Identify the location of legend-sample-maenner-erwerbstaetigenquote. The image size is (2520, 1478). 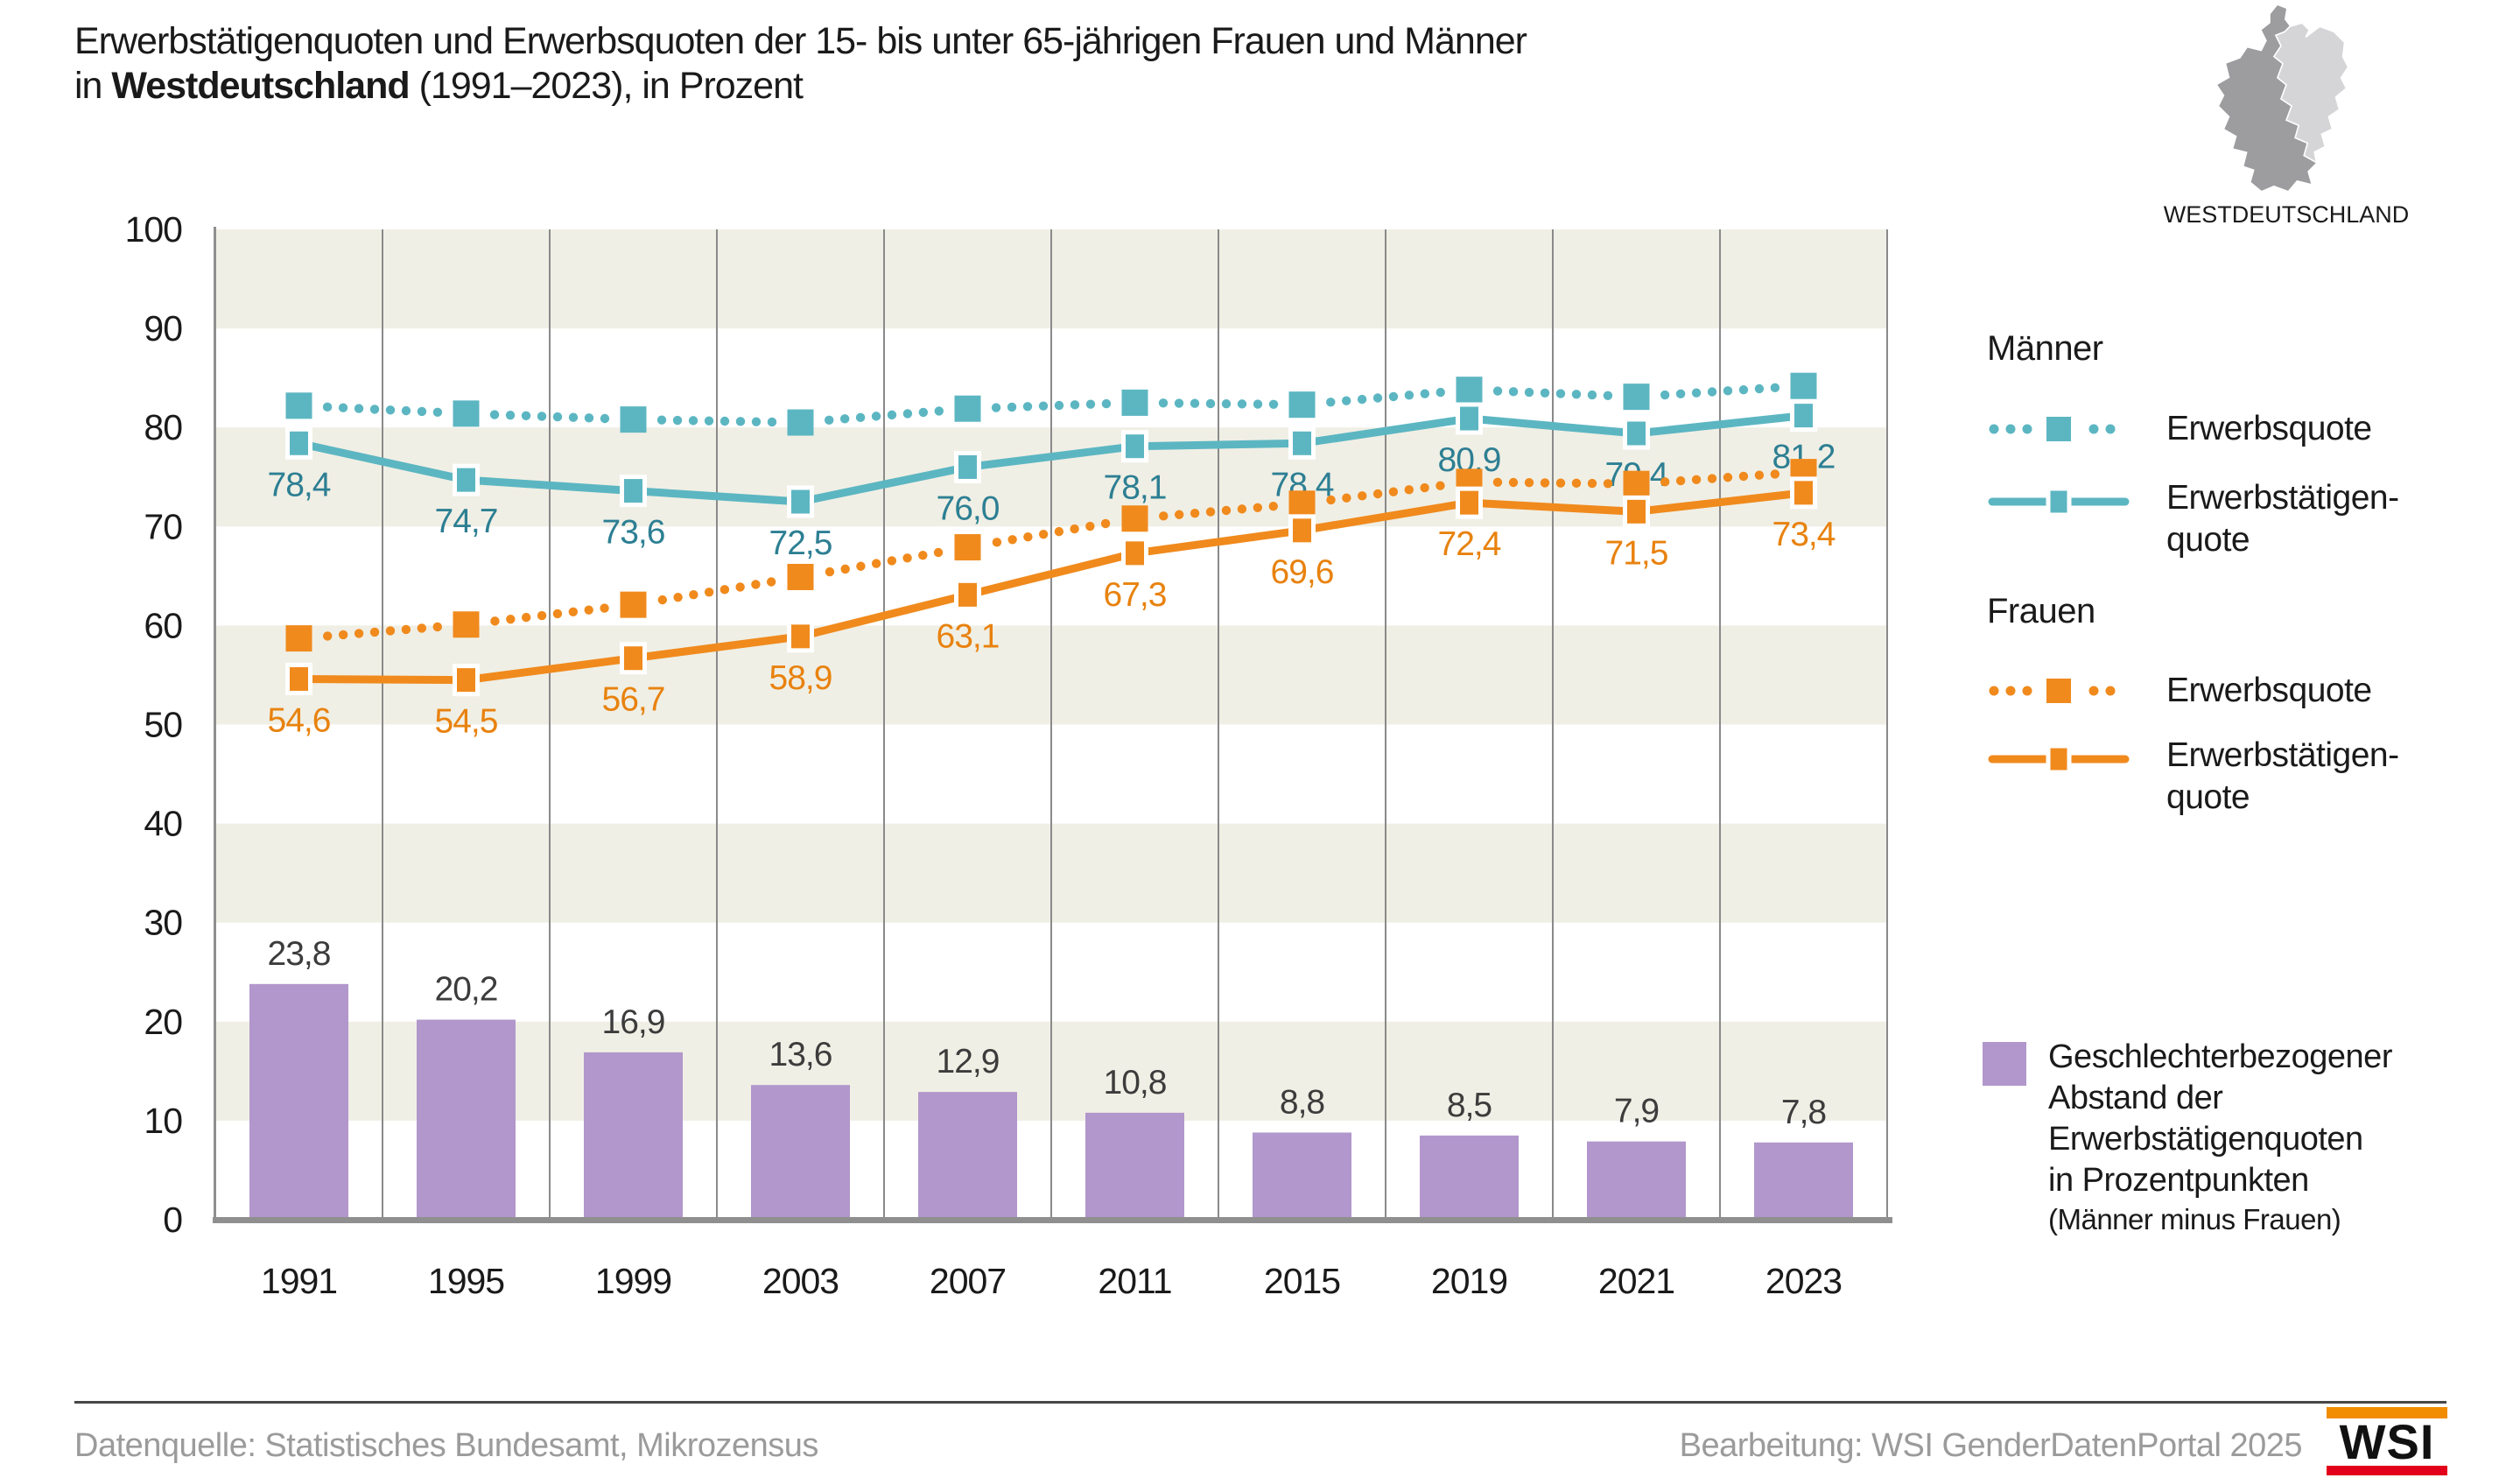
(2059, 501).